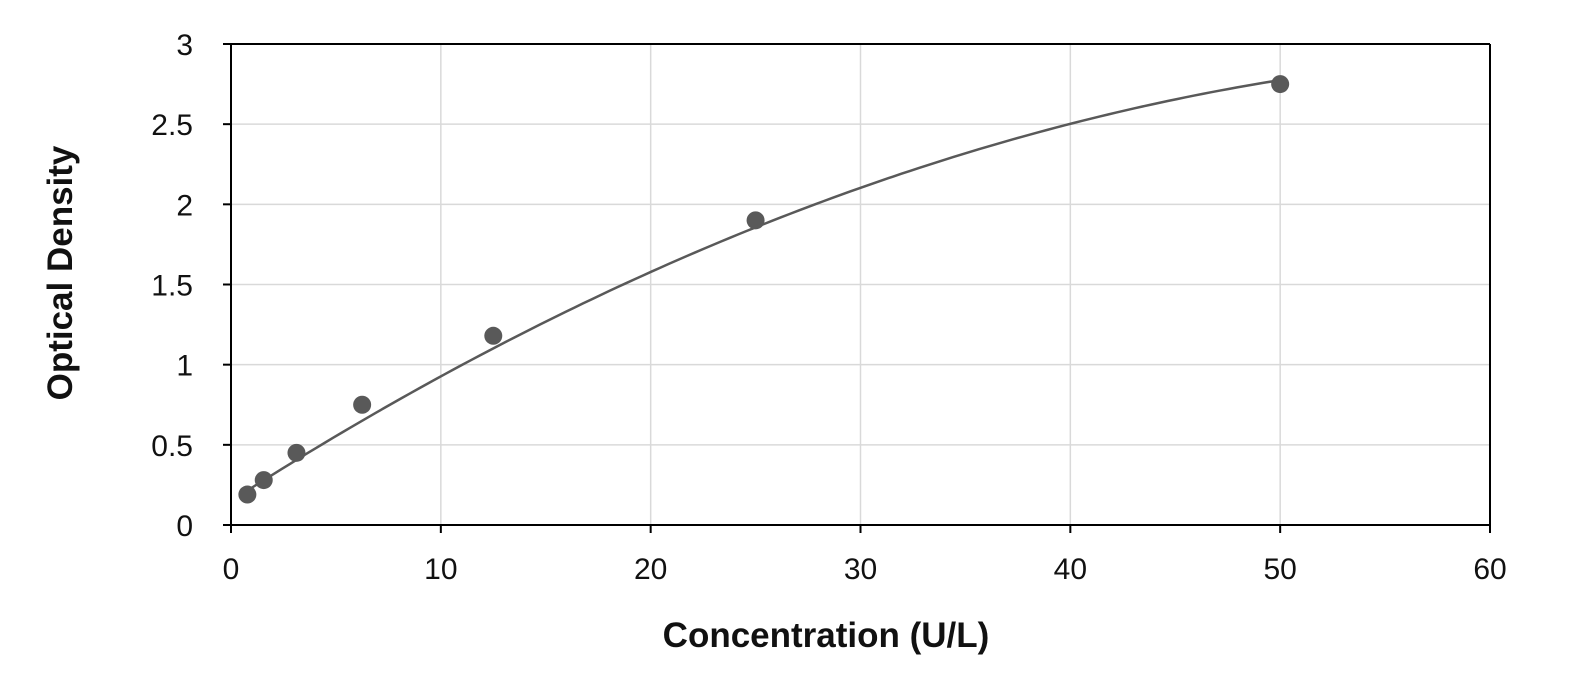  What do you see at coordinates (826, 635) in the screenshot?
I see `x-axis-title: Concentration (U/L)` at bounding box center [826, 635].